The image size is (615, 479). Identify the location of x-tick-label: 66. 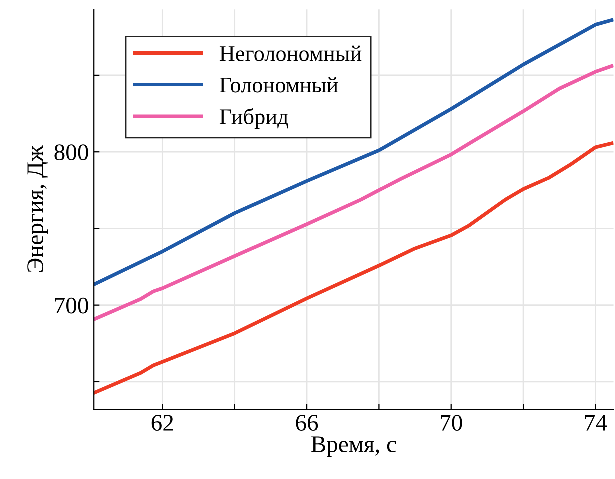
(307, 423).